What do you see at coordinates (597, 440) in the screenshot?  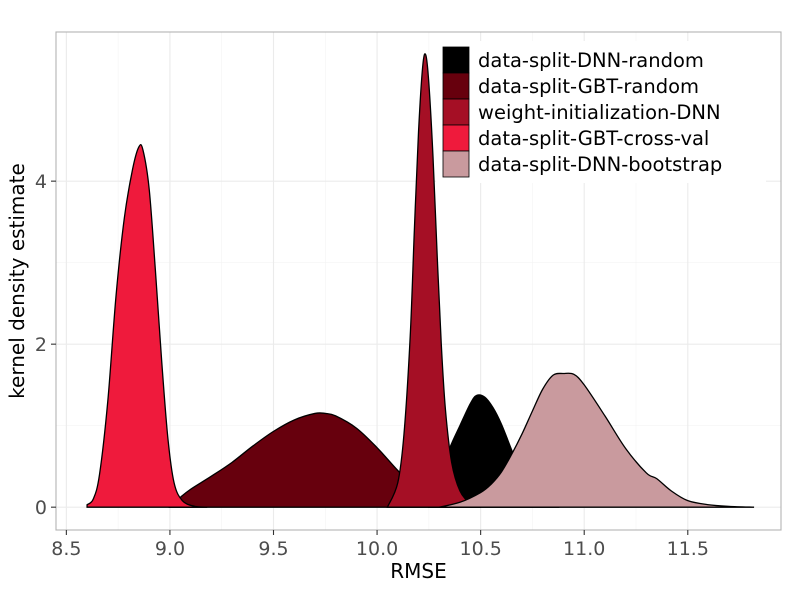 I see `density-area-data-split-DNN-bootstrap` at bounding box center [597, 440].